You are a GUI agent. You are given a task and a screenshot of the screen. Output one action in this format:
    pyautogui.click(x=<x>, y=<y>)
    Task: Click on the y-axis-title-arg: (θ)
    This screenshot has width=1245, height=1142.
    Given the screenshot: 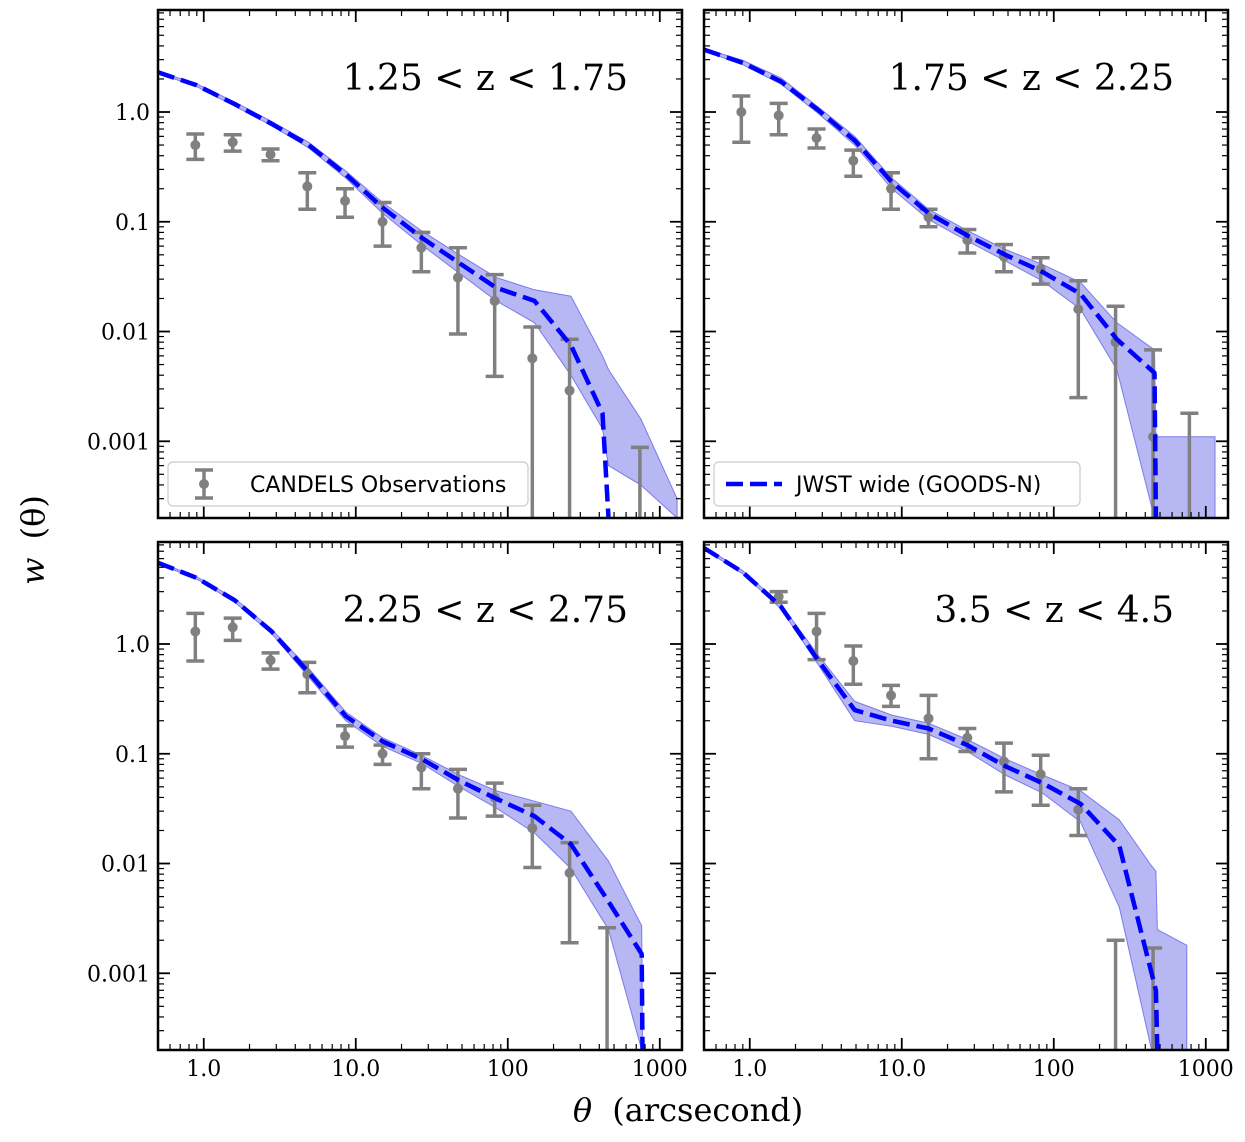 What is the action you would take?
    pyautogui.click(x=33, y=517)
    